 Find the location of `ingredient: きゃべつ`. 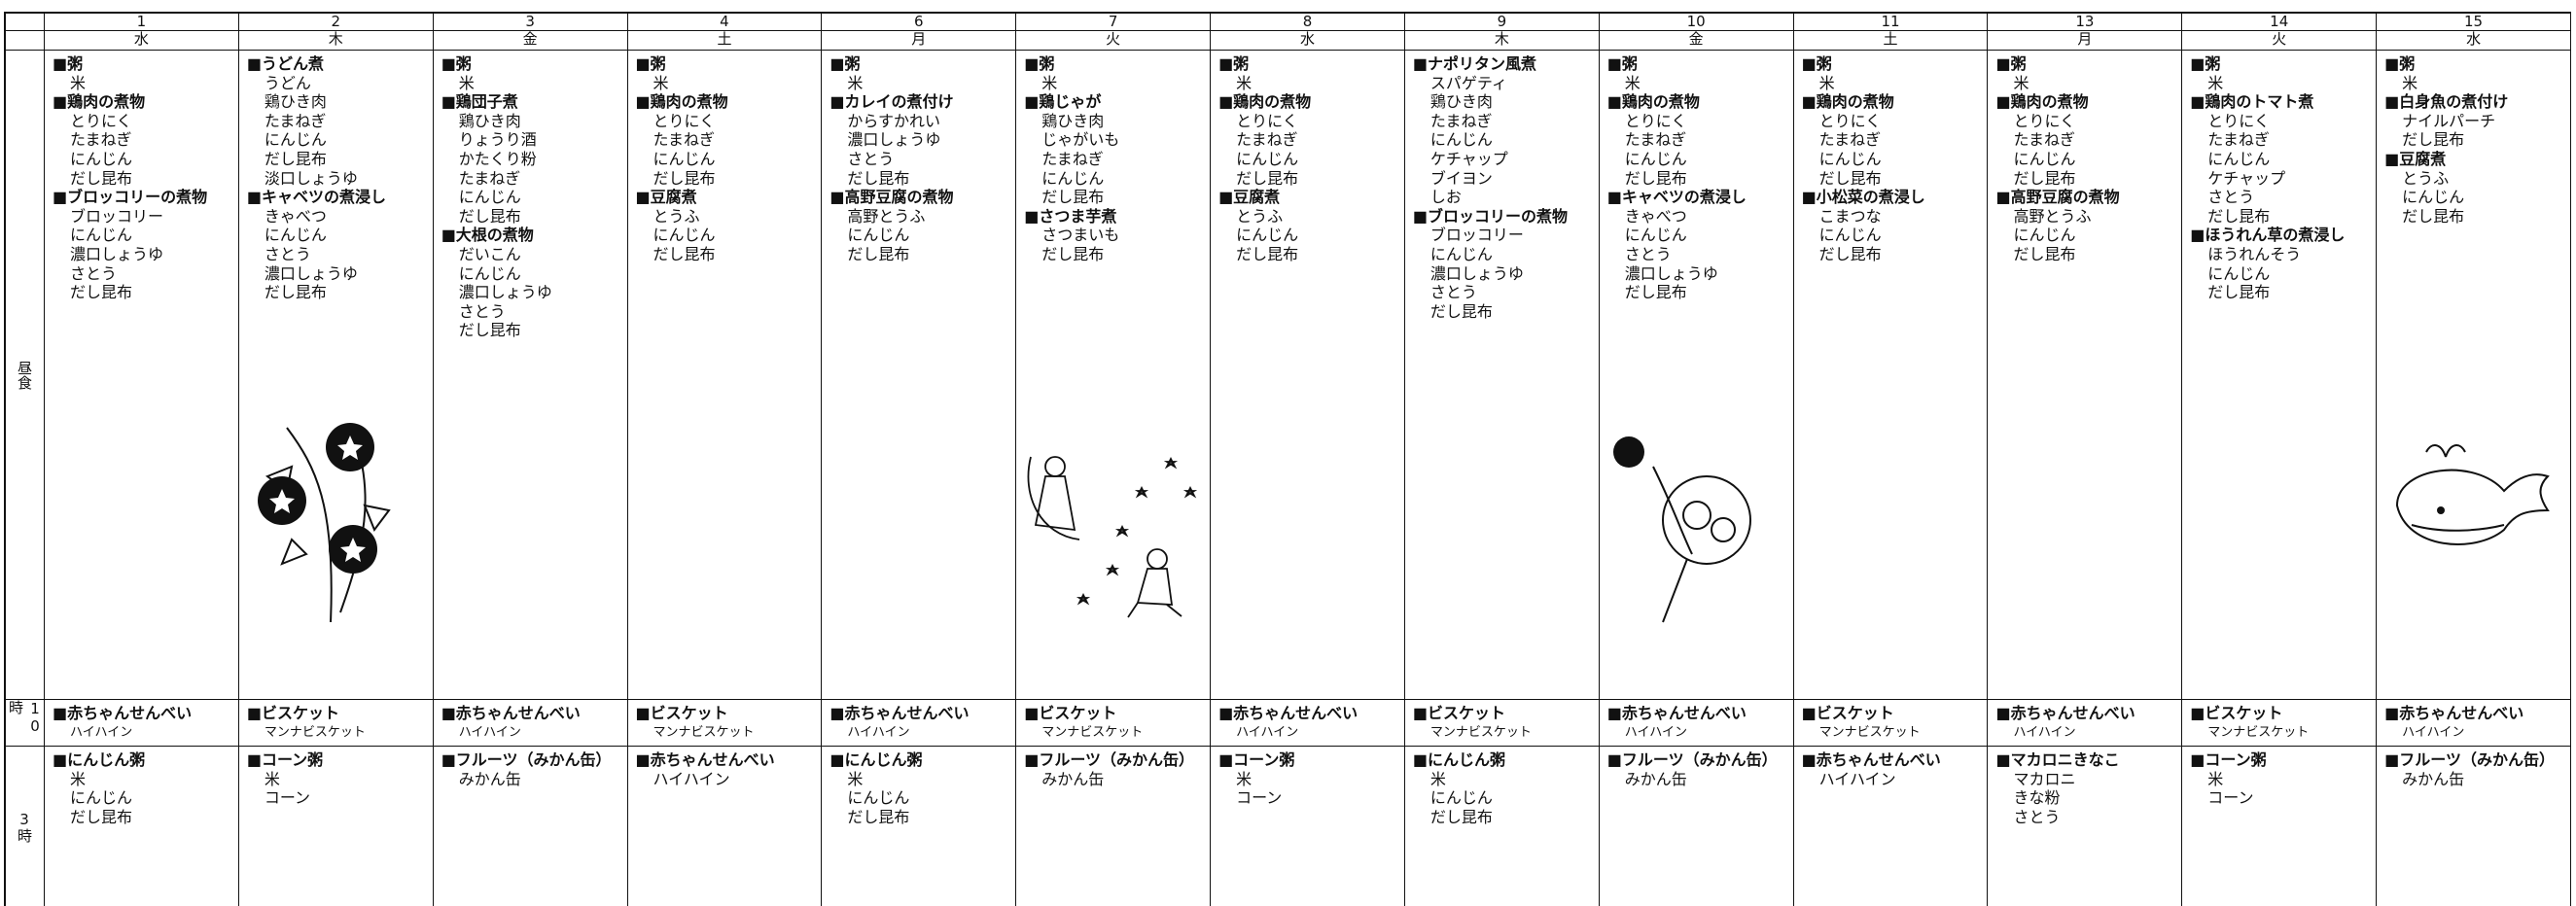

ingredient: きゃべつ is located at coordinates (296, 216).